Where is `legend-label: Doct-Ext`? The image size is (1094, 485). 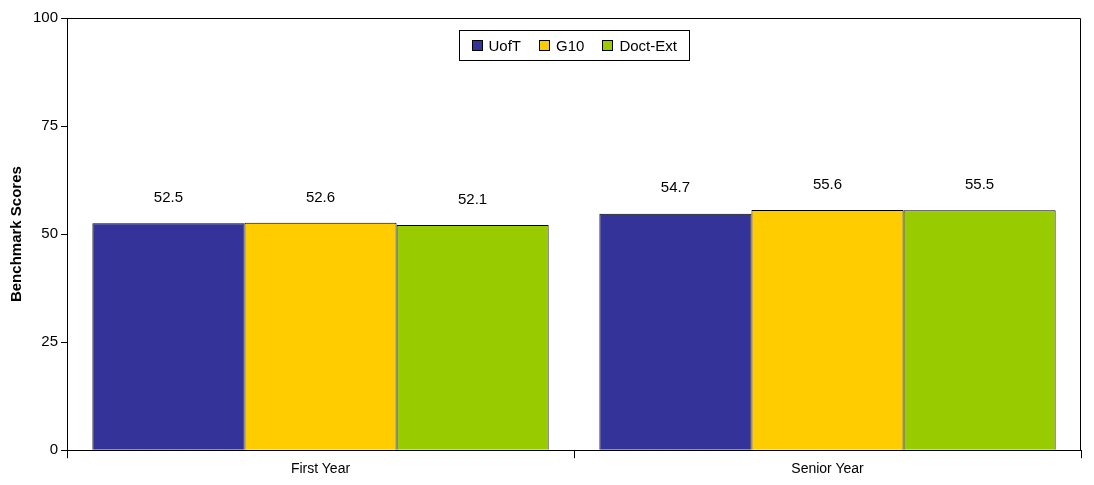 legend-label: Doct-Ext is located at coordinates (648, 45).